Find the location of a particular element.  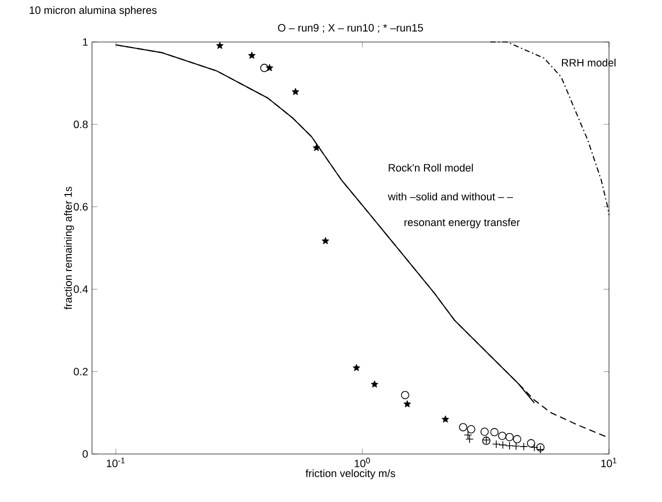

y-tick-label: 0.2 is located at coordinates (81, 372).